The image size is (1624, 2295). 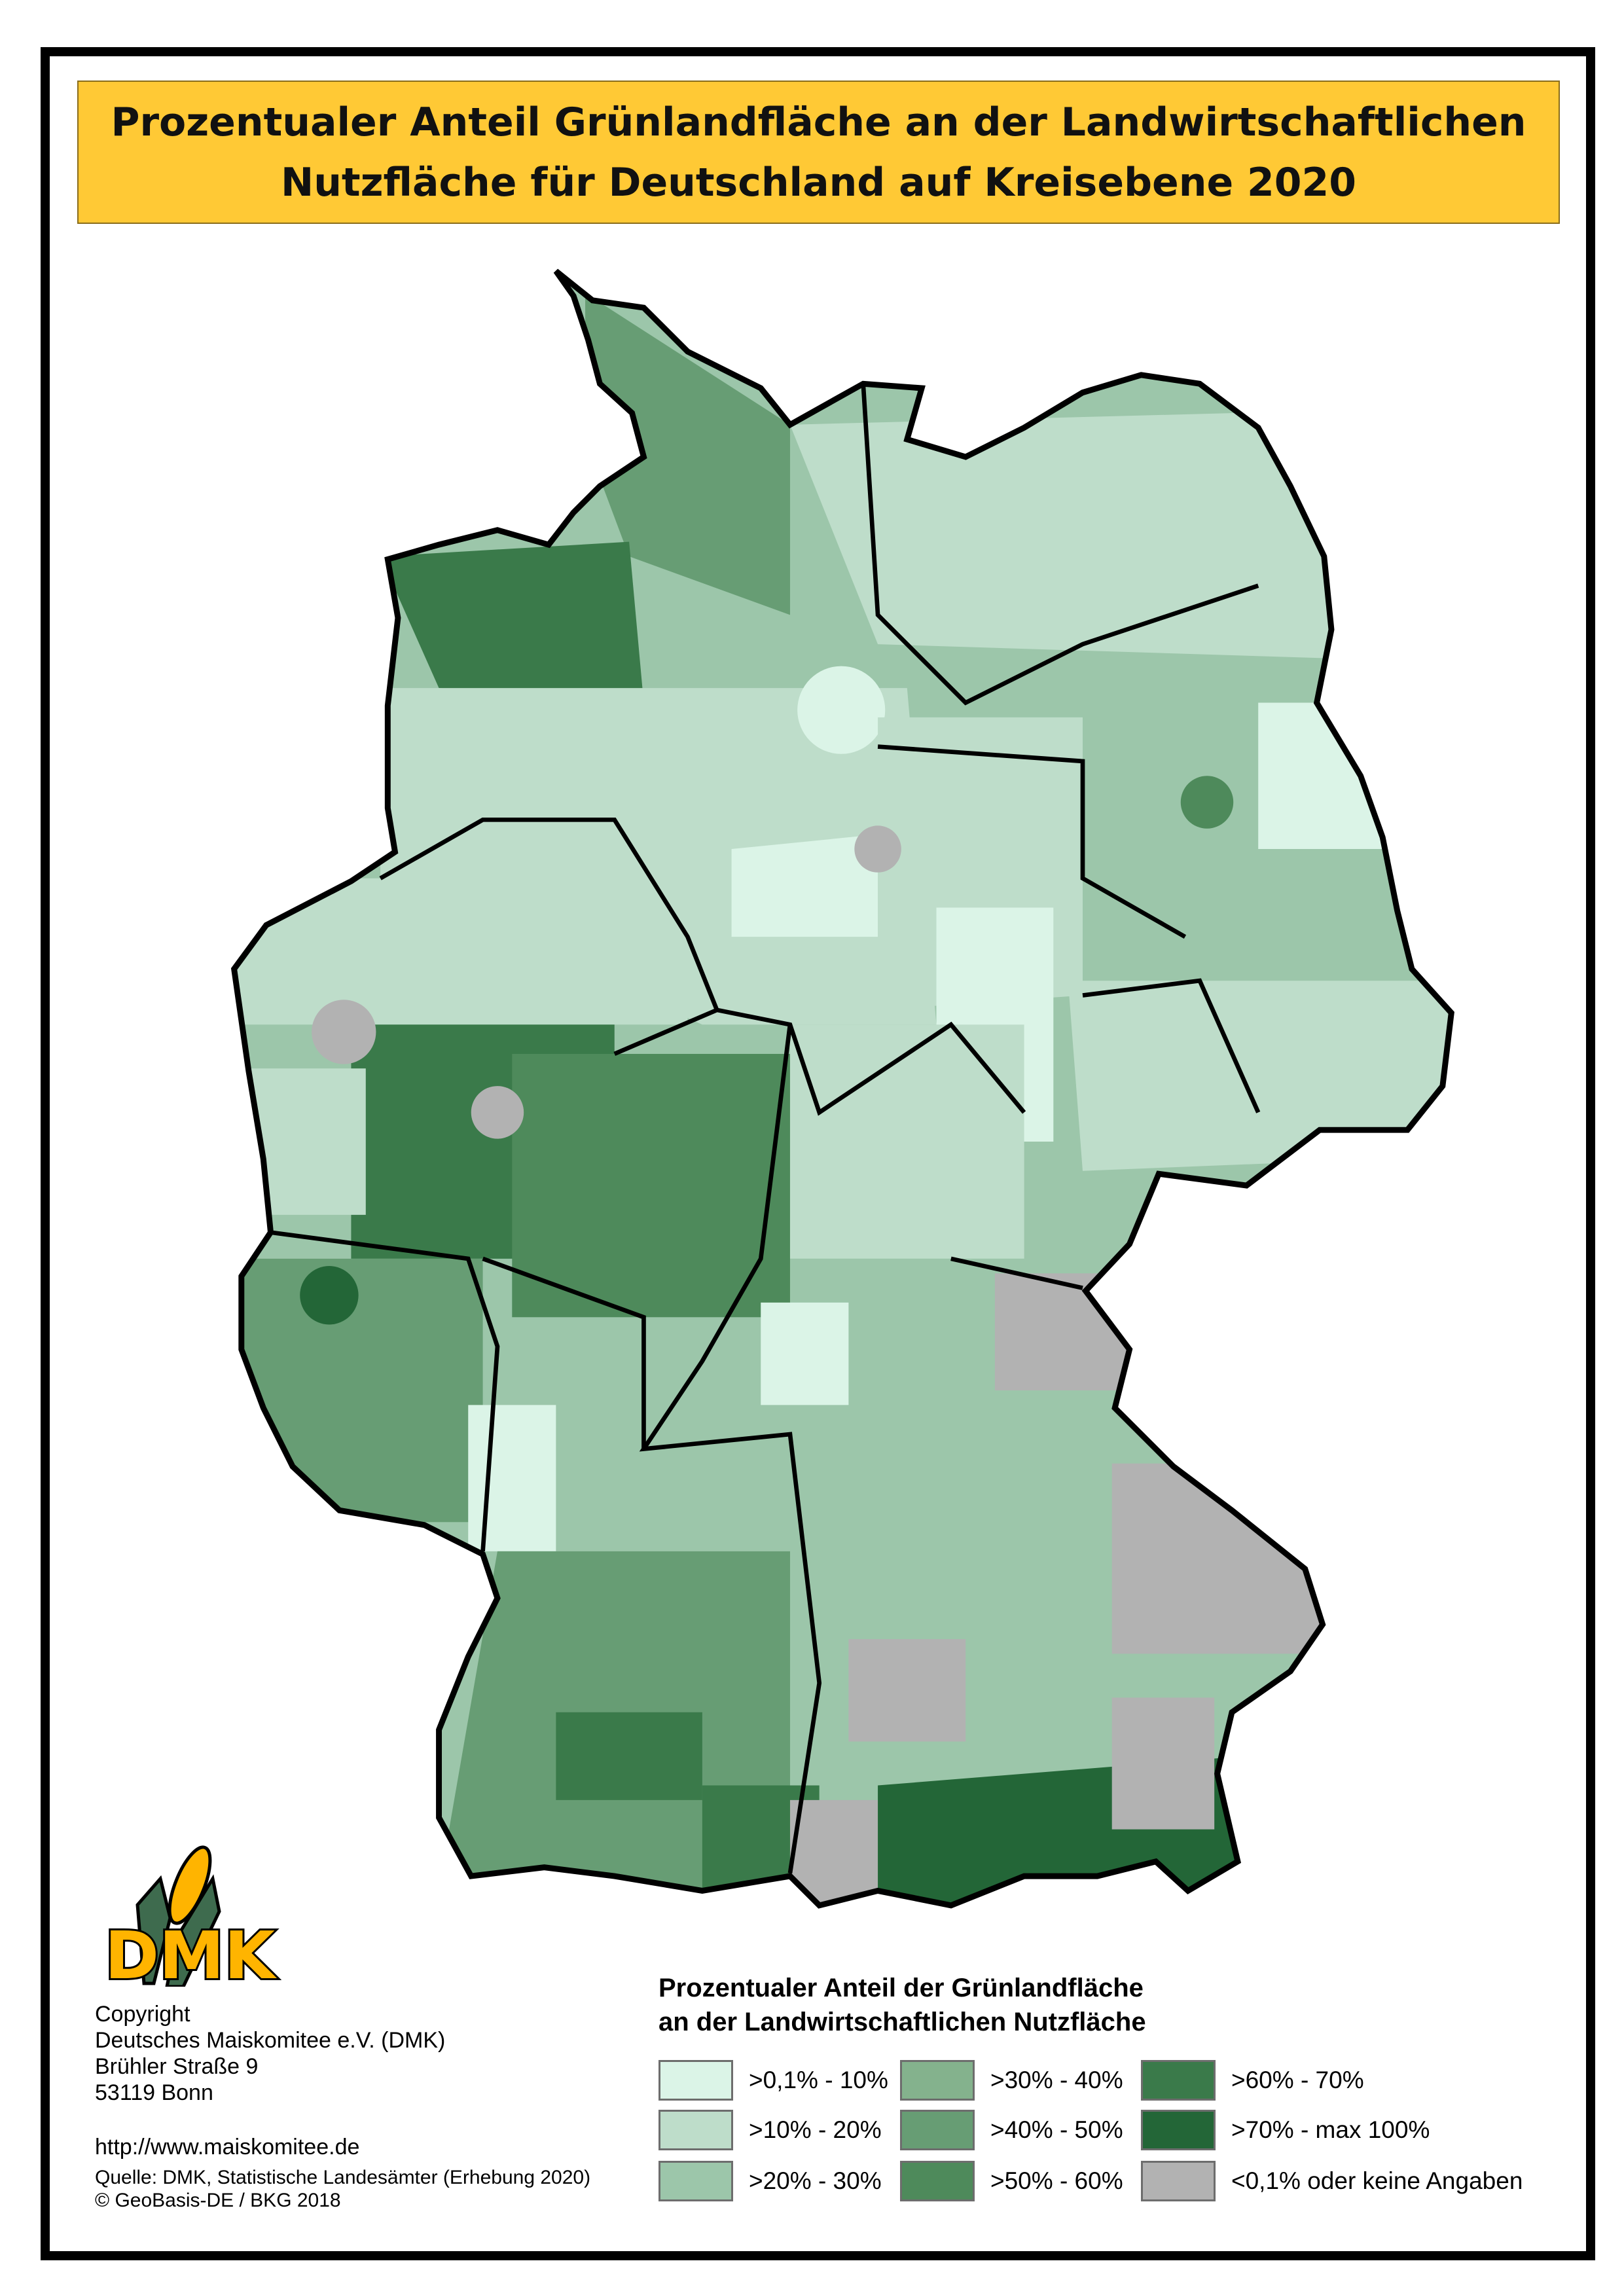 I want to click on legend-label: >60% - 70%, so click(x=1297, y=2080).